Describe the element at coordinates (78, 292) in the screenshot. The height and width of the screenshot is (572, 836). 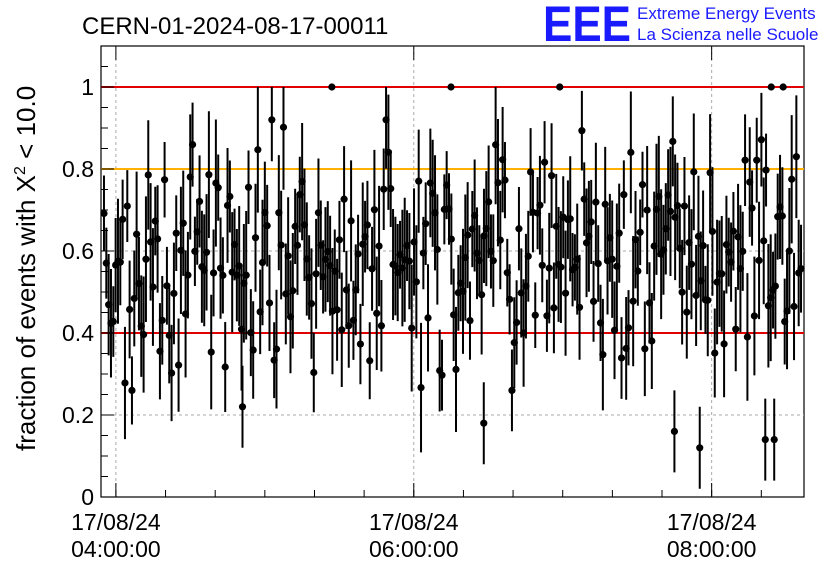
I see `y-tick-labels: 0 0.2 0.4 0.6 0.8 1` at that location.